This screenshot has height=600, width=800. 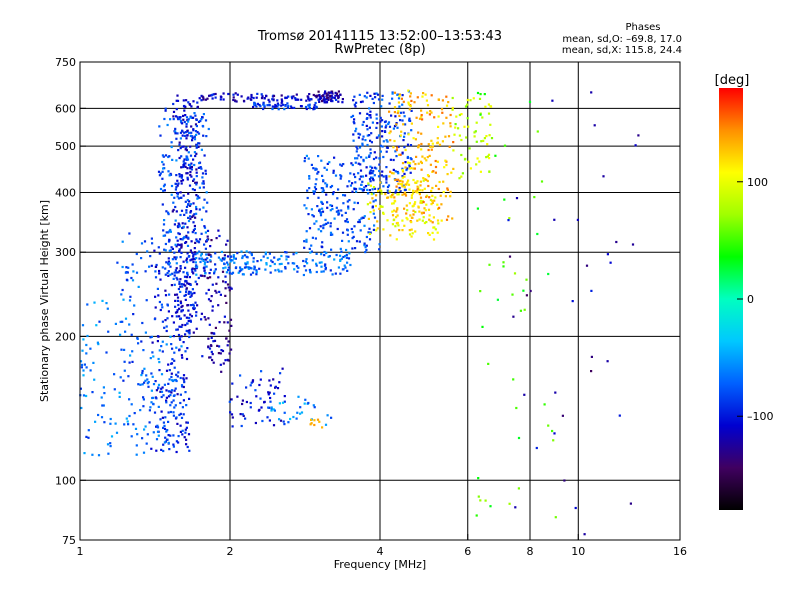 I want to click on x-tick-label: 1, so click(x=80, y=551).